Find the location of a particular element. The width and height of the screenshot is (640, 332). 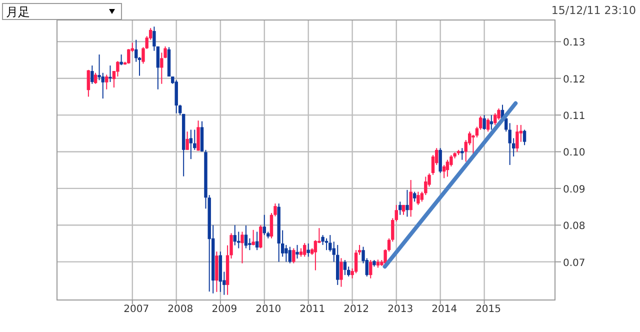

y-tick-label: 0.11 is located at coordinates (574, 116).